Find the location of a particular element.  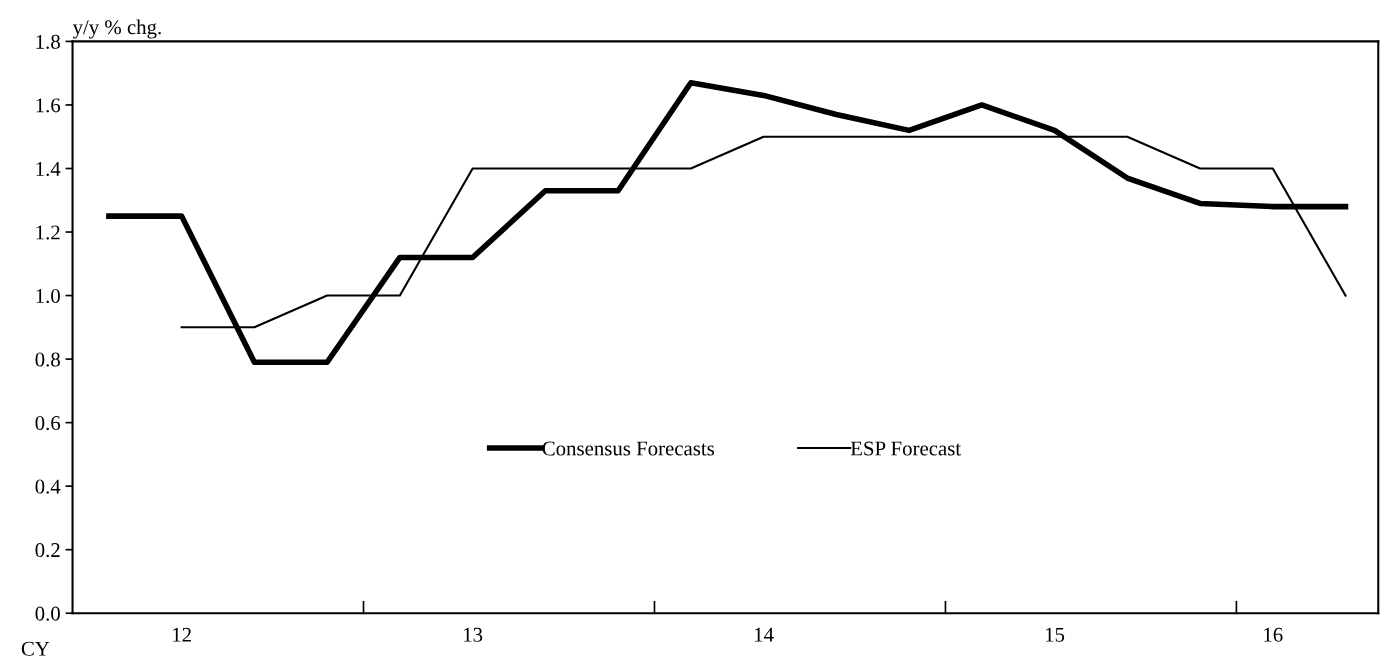

x-tick-label: 13 is located at coordinates (473, 634).